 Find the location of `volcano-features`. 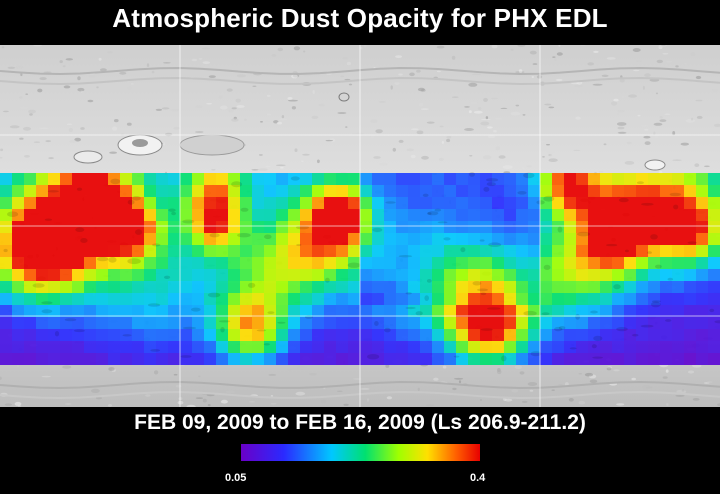

volcano-features is located at coordinates (369, 131).